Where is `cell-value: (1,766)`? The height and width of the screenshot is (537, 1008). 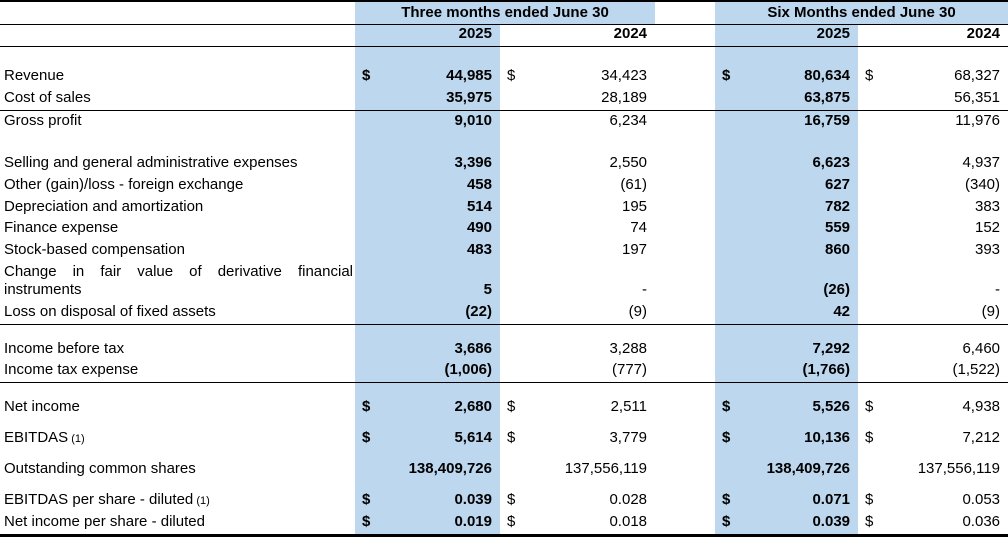
cell-value: (1,766) is located at coordinates (787, 372).